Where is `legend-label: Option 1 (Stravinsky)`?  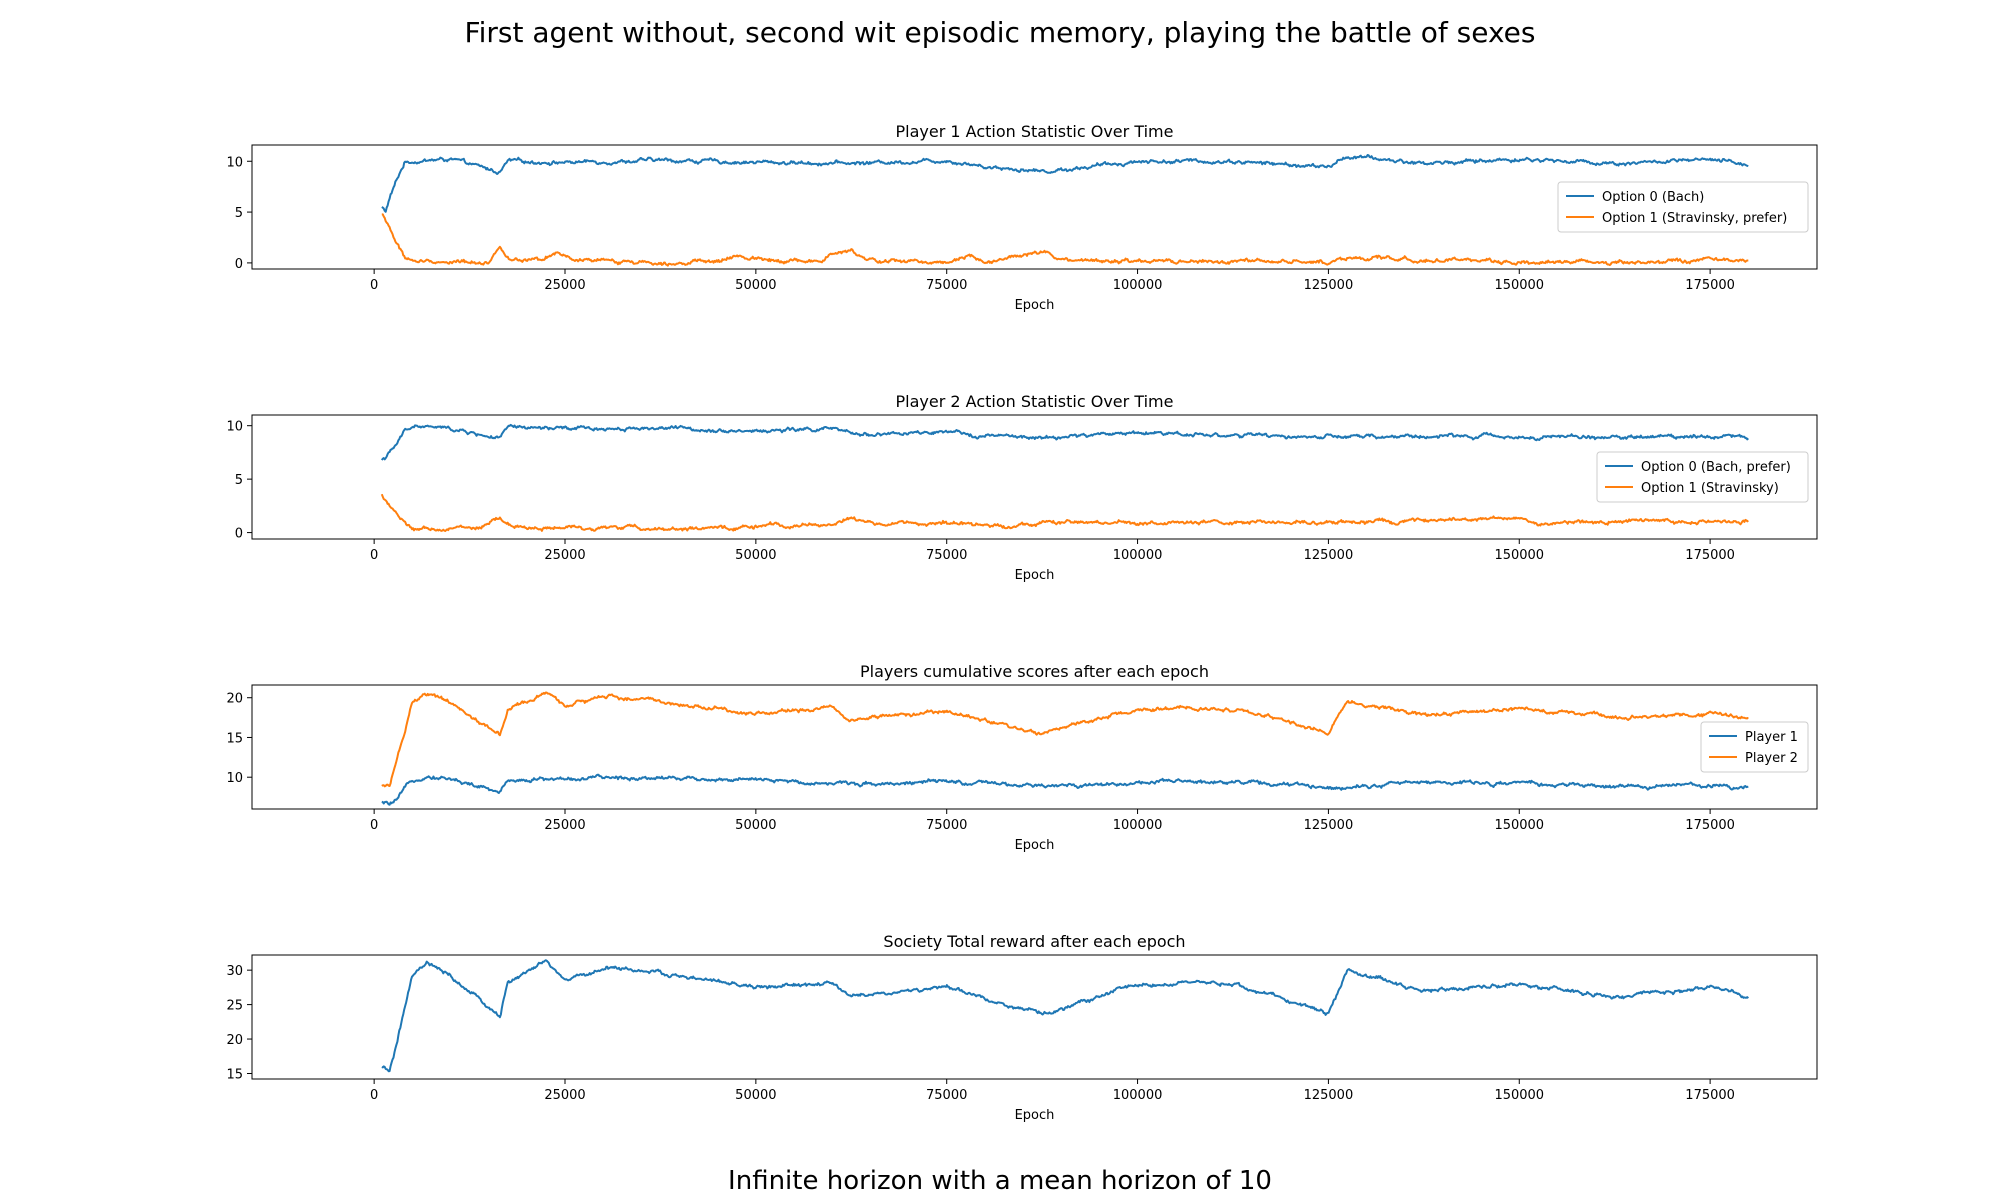
legend-label: Option 1 (Stravinsky) is located at coordinates (1710, 488).